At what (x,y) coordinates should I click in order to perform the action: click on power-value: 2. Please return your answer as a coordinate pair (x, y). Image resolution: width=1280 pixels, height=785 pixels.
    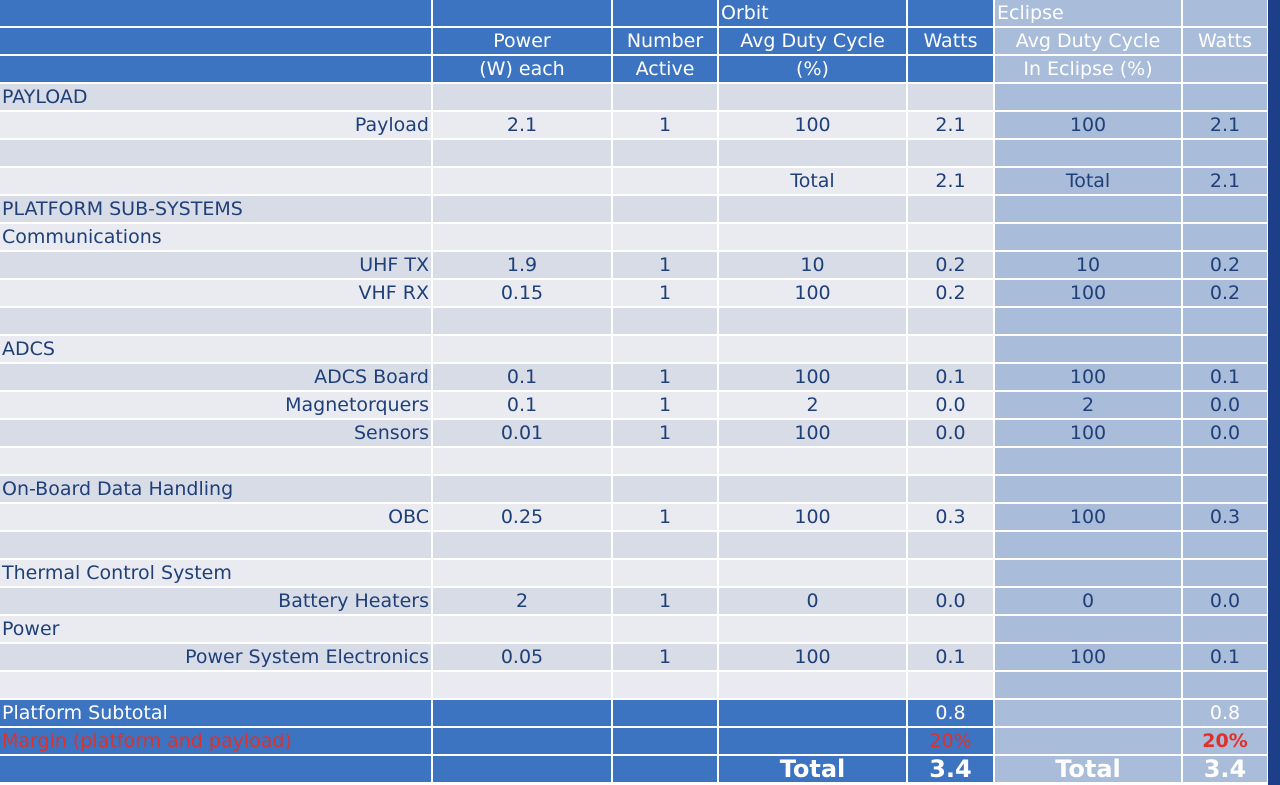
    Looking at the image, I should click on (522, 601).